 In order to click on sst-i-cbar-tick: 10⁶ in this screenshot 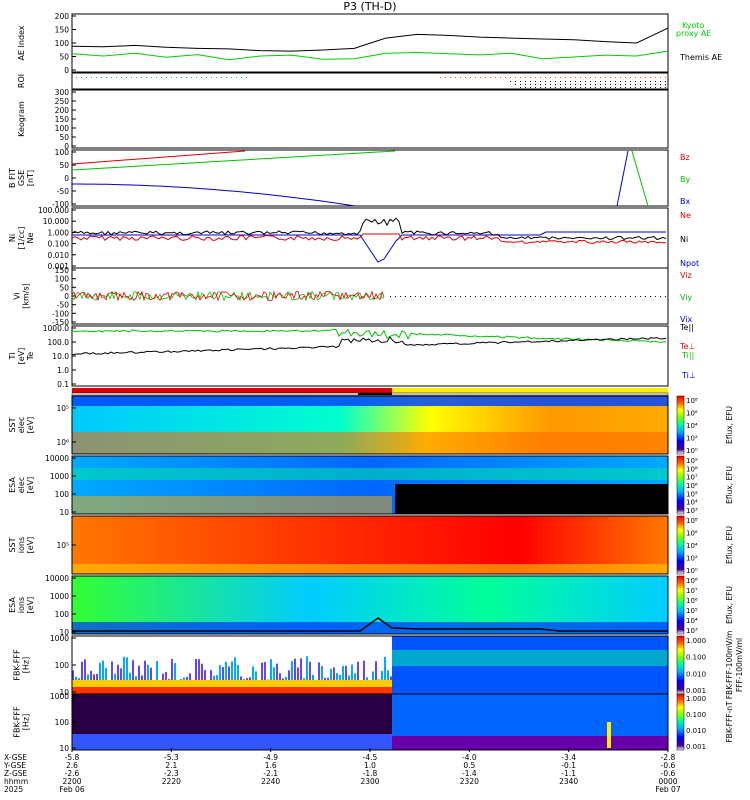, I will do `click(692, 534)`.